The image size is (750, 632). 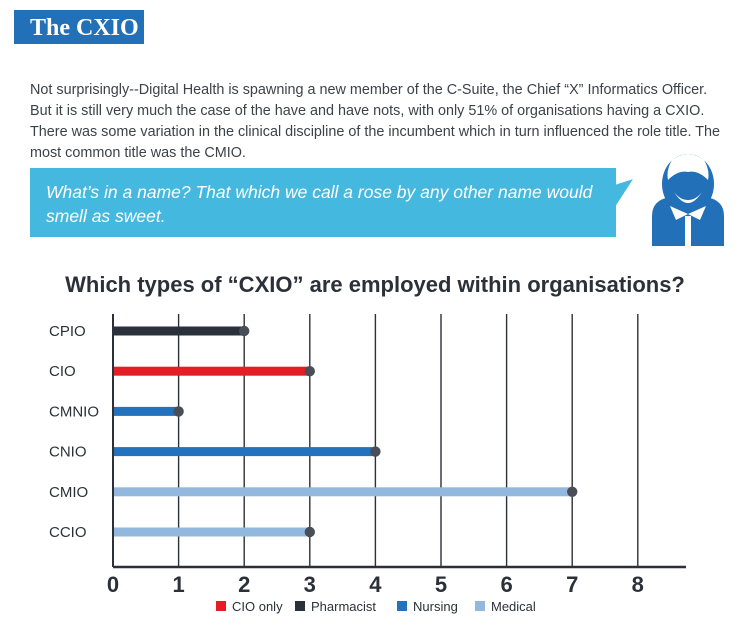 I want to click on quote-banner, so click(x=323, y=202).